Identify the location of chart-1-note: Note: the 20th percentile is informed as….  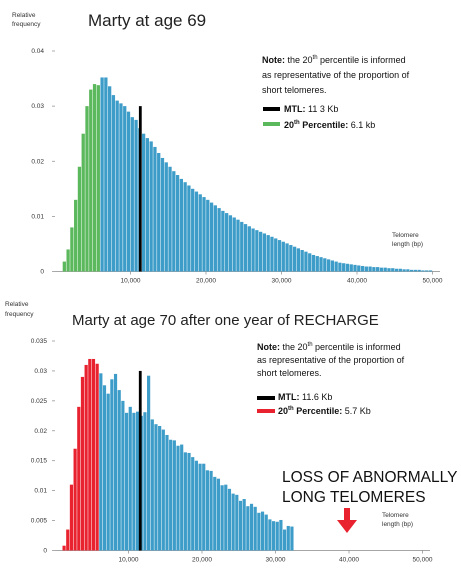
(336, 75).